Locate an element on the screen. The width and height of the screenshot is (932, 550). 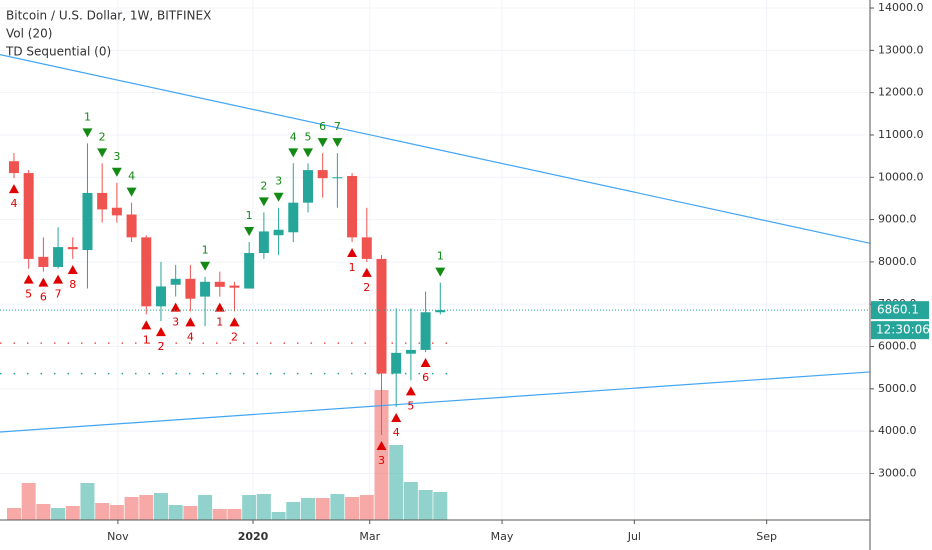
y-tick-label: 12000.0 is located at coordinates (901, 92).